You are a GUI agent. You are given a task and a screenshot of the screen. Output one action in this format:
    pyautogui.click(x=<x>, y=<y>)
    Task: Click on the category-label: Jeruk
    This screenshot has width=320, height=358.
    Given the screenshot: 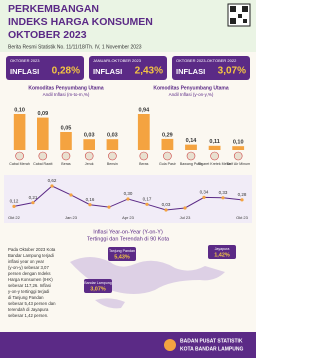 What is the action you would take?
    pyautogui.click(x=89, y=164)
    